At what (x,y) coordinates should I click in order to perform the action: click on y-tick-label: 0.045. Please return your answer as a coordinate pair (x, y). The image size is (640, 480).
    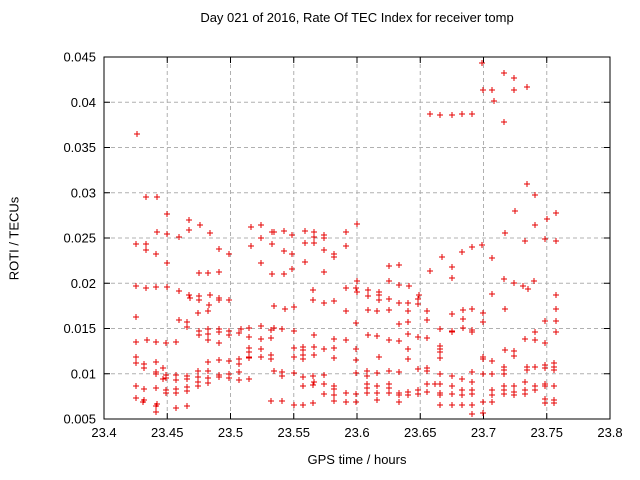
    Looking at the image, I should click on (79, 57).